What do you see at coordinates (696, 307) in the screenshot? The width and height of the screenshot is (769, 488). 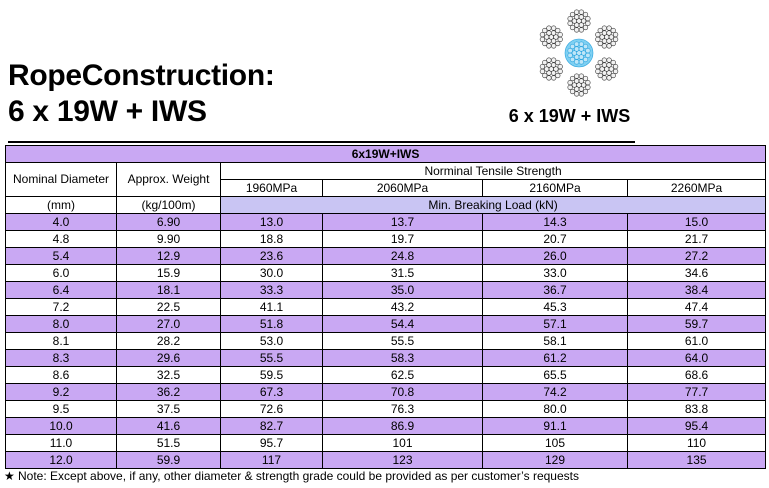 I see `table-cell: 47.4` at bounding box center [696, 307].